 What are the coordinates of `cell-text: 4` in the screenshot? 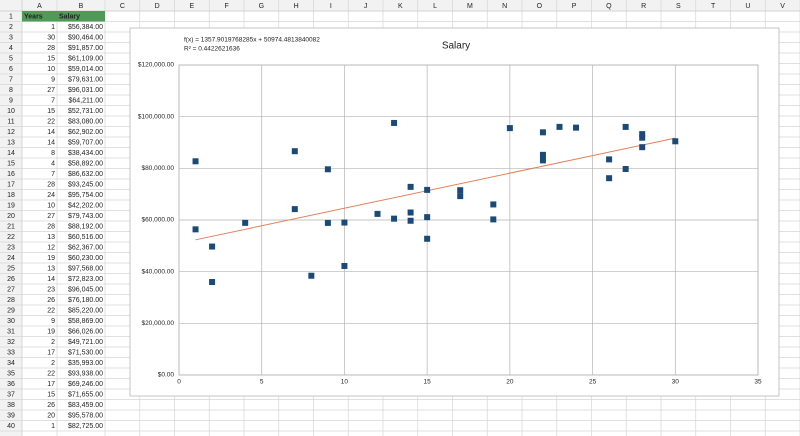 It's located at (53, 164).